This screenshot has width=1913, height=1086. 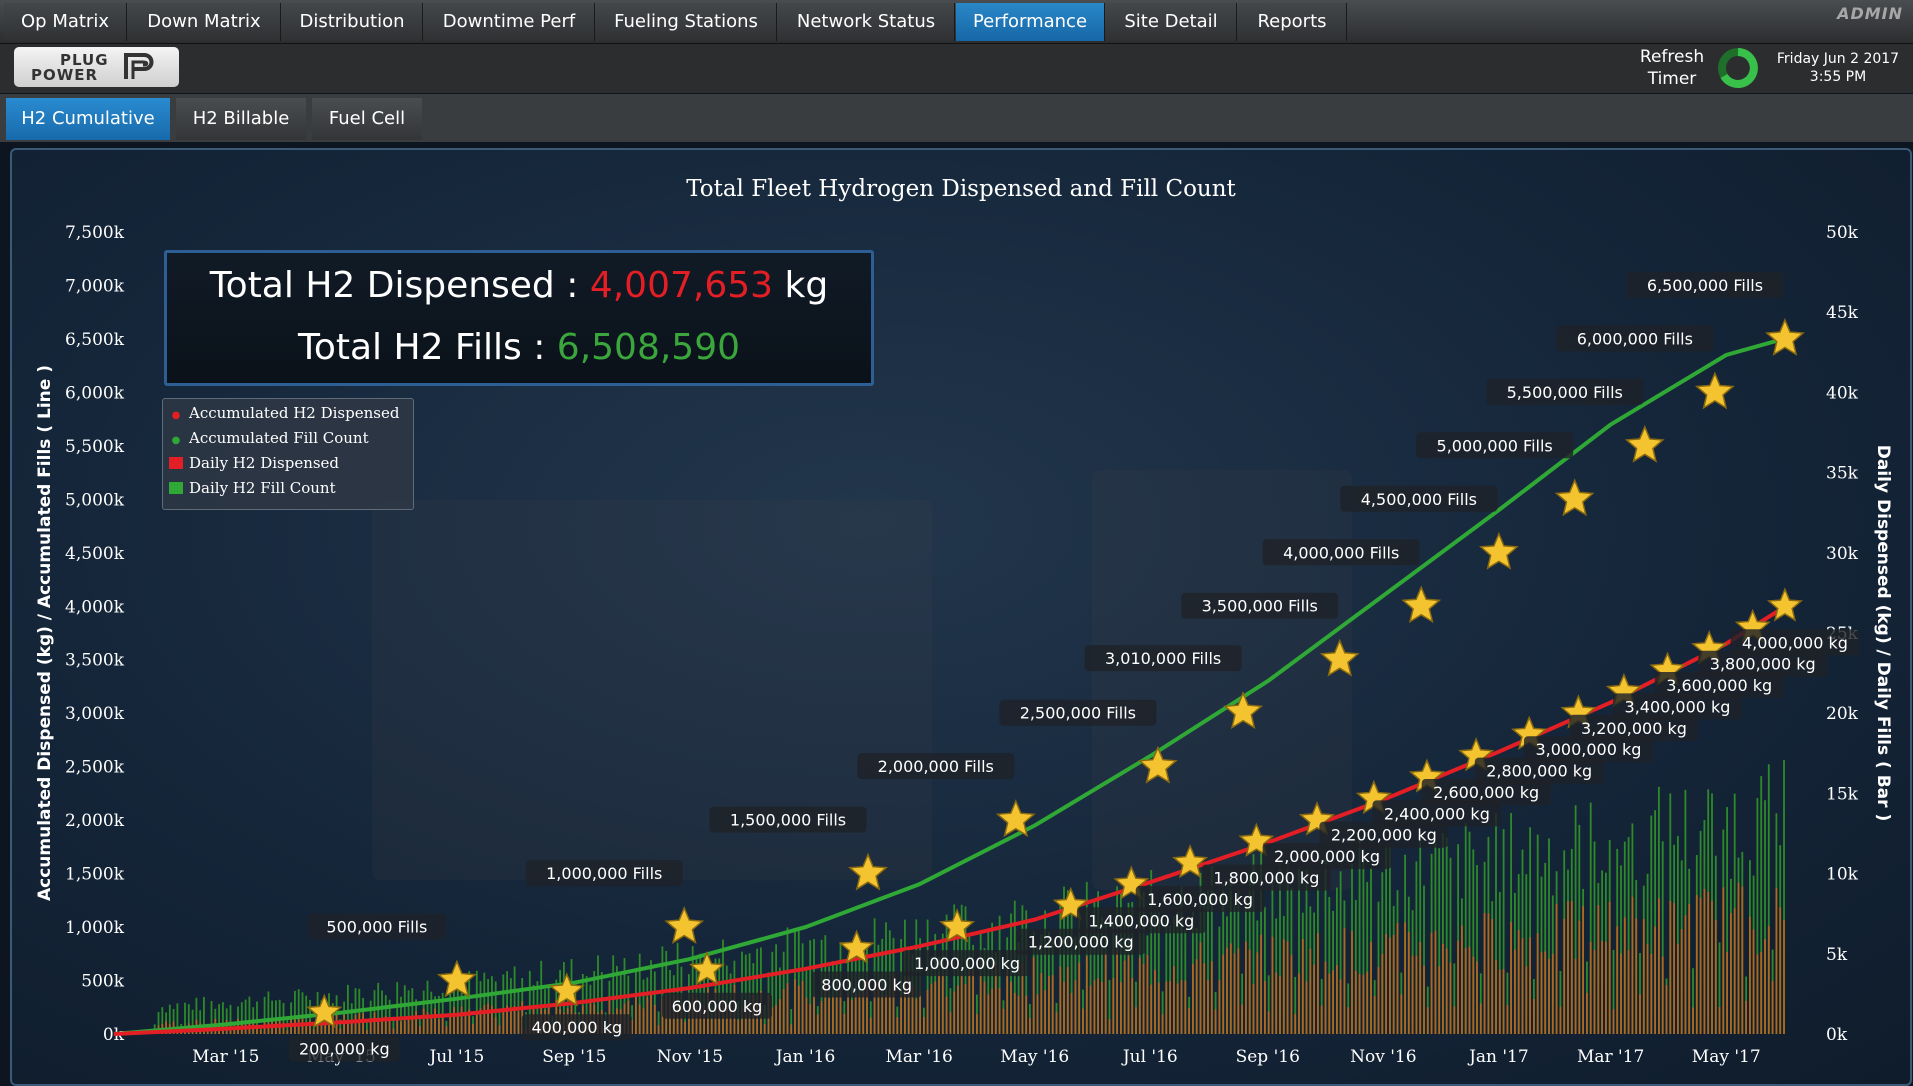 What do you see at coordinates (1171, 22) in the screenshot?
I see `tab-site-detail: Site Detail` at bounding box center [1171, 22].